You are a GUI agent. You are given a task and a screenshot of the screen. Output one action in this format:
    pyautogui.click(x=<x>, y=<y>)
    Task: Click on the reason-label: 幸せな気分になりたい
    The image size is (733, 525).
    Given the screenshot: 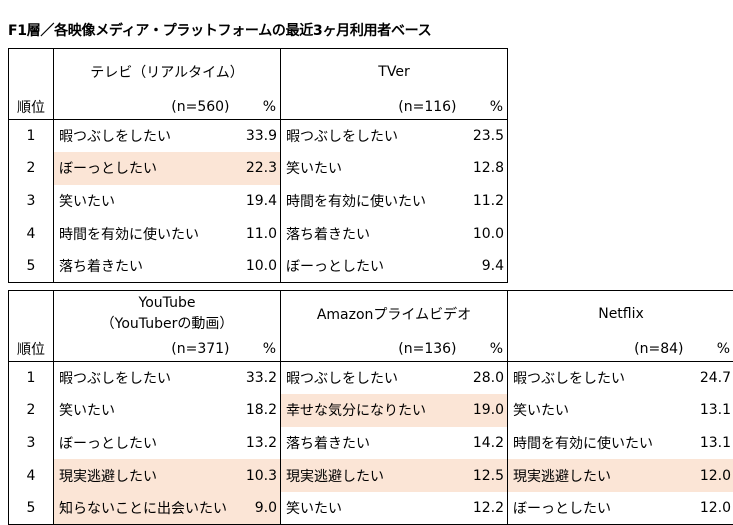 What is the action you would take?
    pyautogui.click(x=371, y=410)
    